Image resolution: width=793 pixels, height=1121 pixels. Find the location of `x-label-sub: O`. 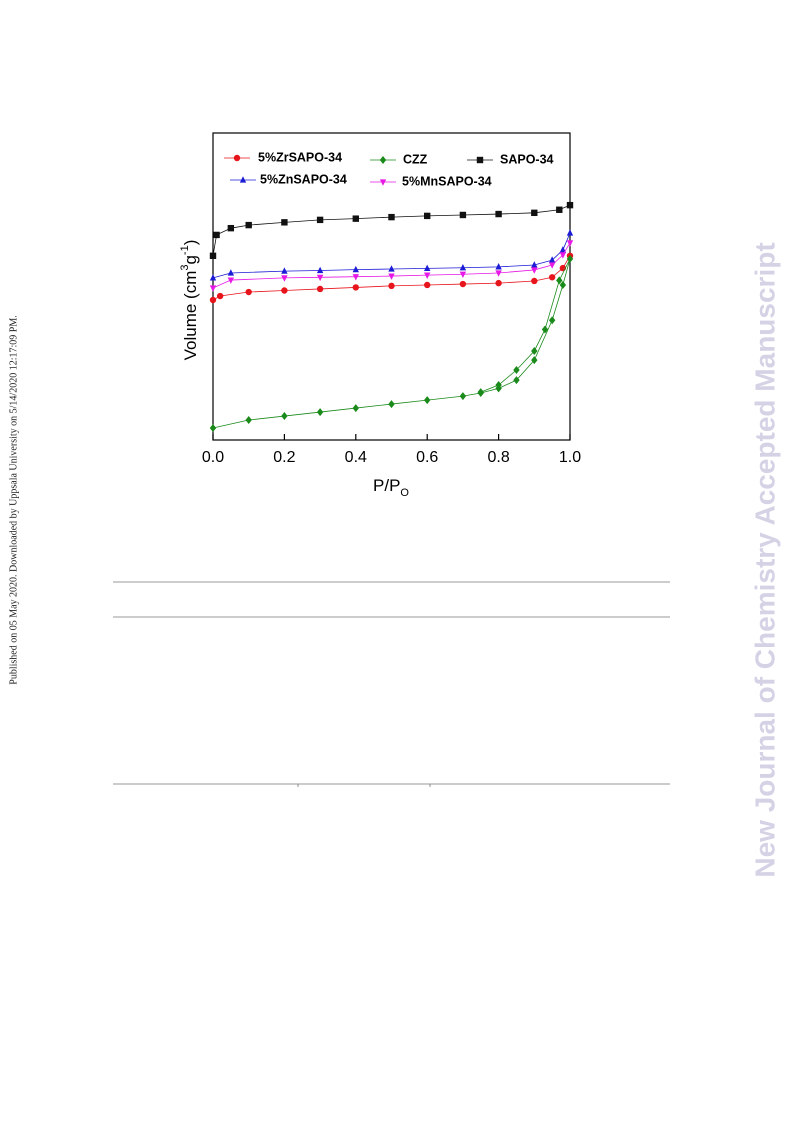

x-label-sub: O is located at coordinates (404, 493).